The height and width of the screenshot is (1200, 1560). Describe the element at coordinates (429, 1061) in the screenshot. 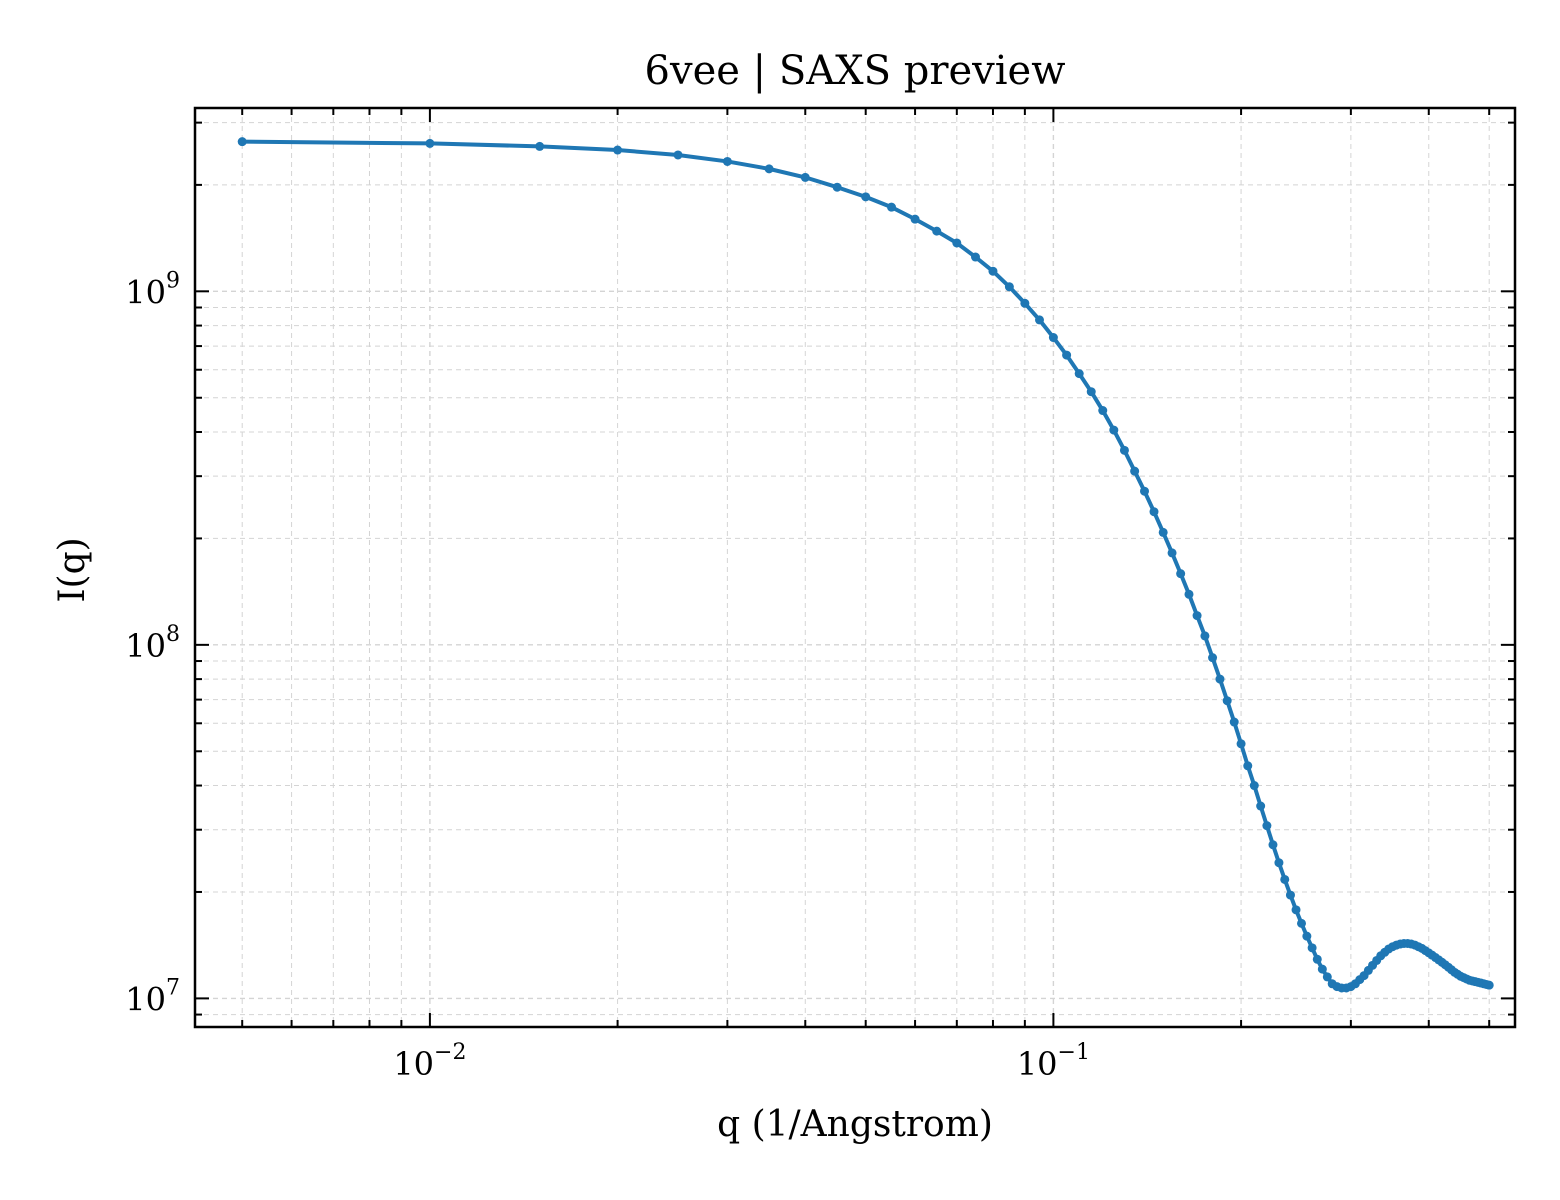

I see `x-tick-label: 10⁻²` at that location.